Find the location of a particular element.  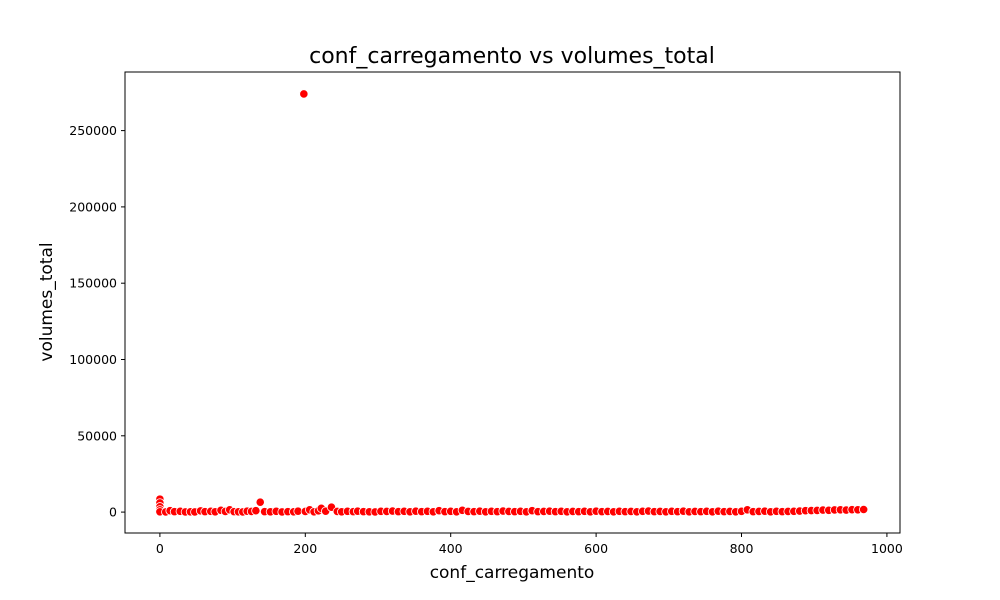

y-axis-label: volumes_total is located at coordinates (47, 301).